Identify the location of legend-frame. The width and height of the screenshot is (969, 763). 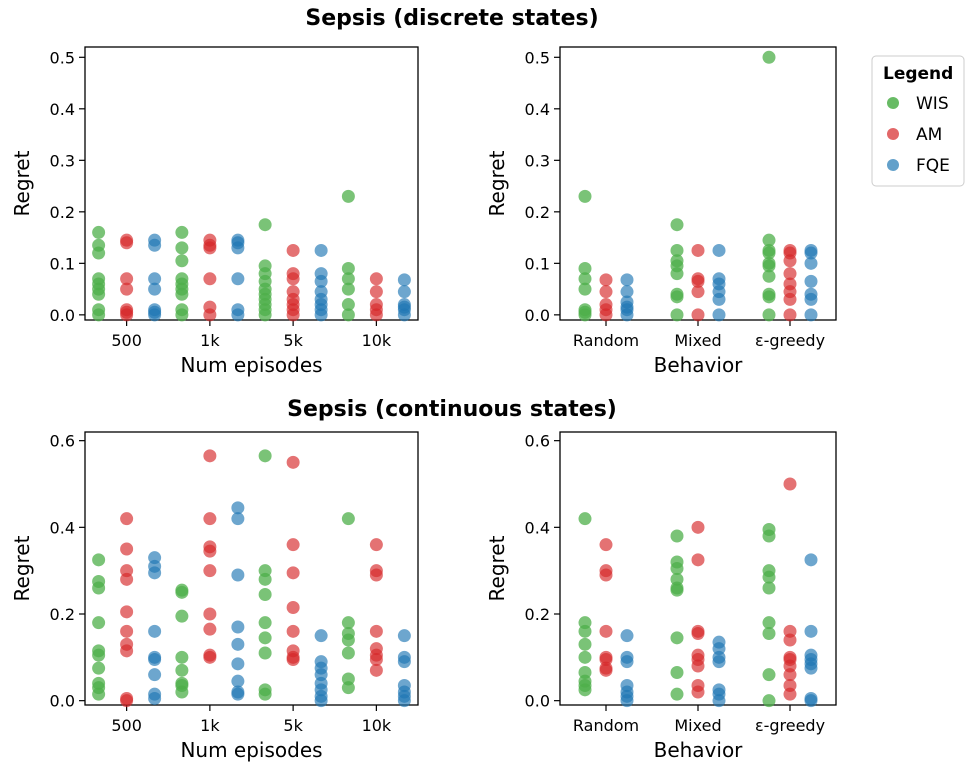
(918, 121).